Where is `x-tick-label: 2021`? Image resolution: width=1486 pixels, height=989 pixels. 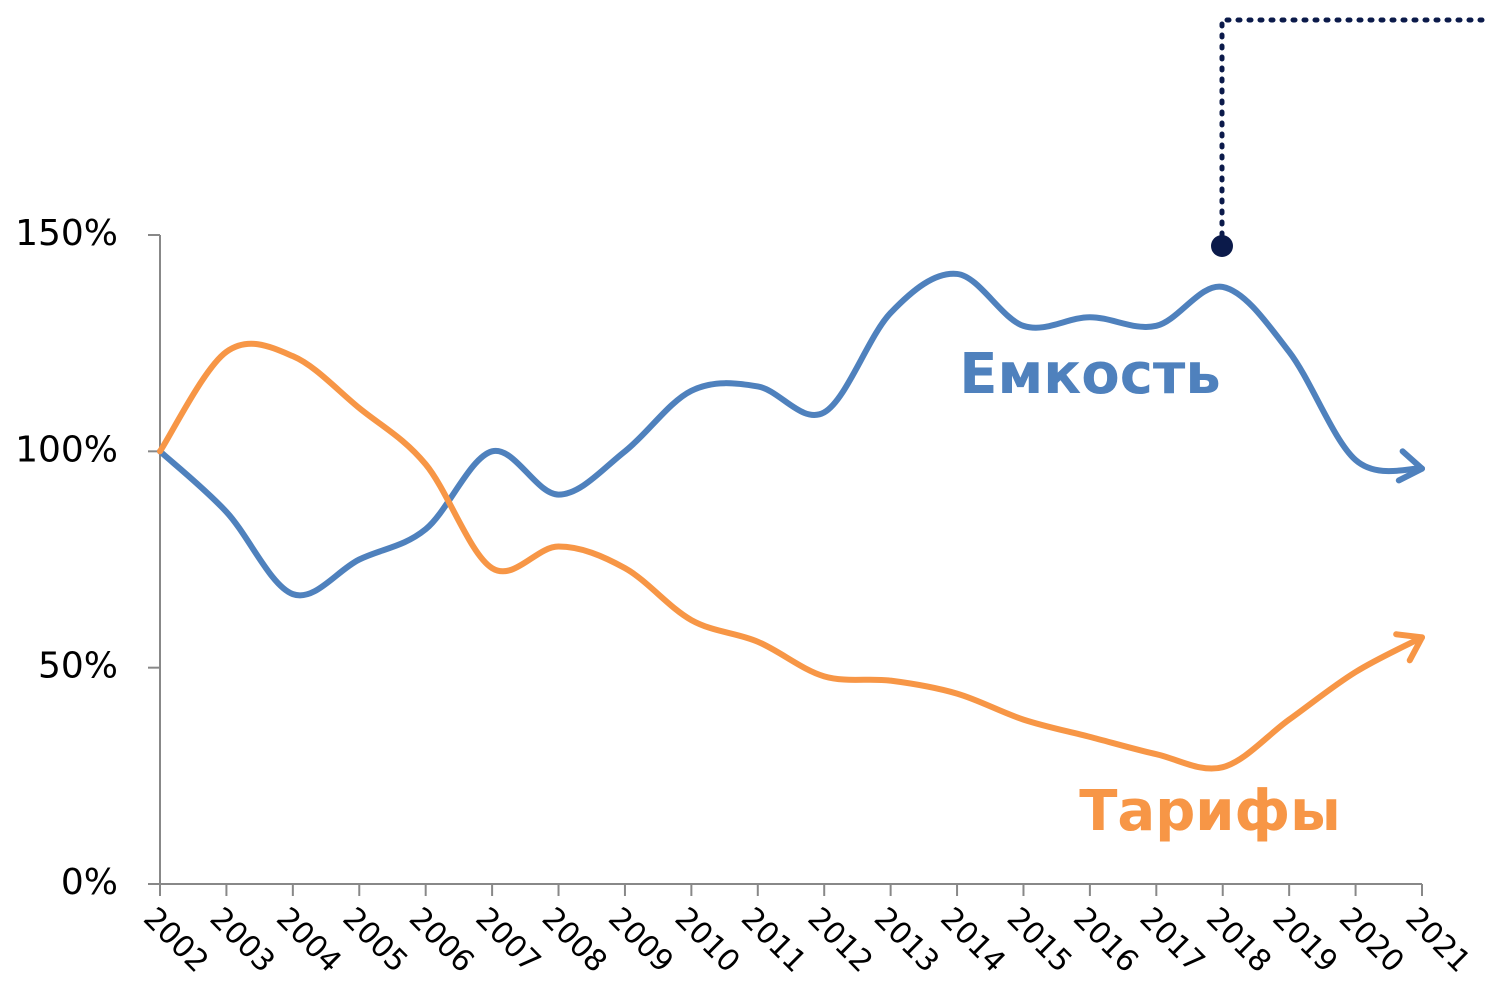
x-tick-label: 2021 is located at coordinates (1437, 940).